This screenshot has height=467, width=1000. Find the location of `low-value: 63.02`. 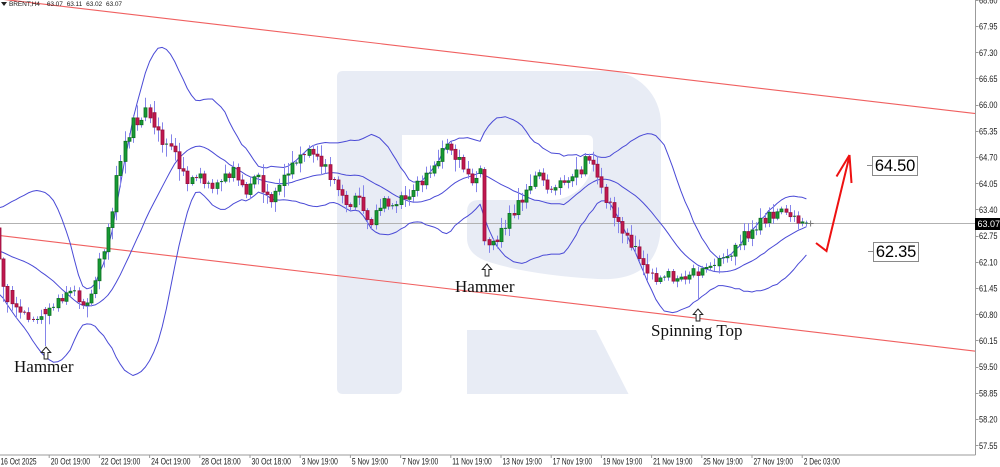

low-value: 63.02 is located at coordinates (94, 4).